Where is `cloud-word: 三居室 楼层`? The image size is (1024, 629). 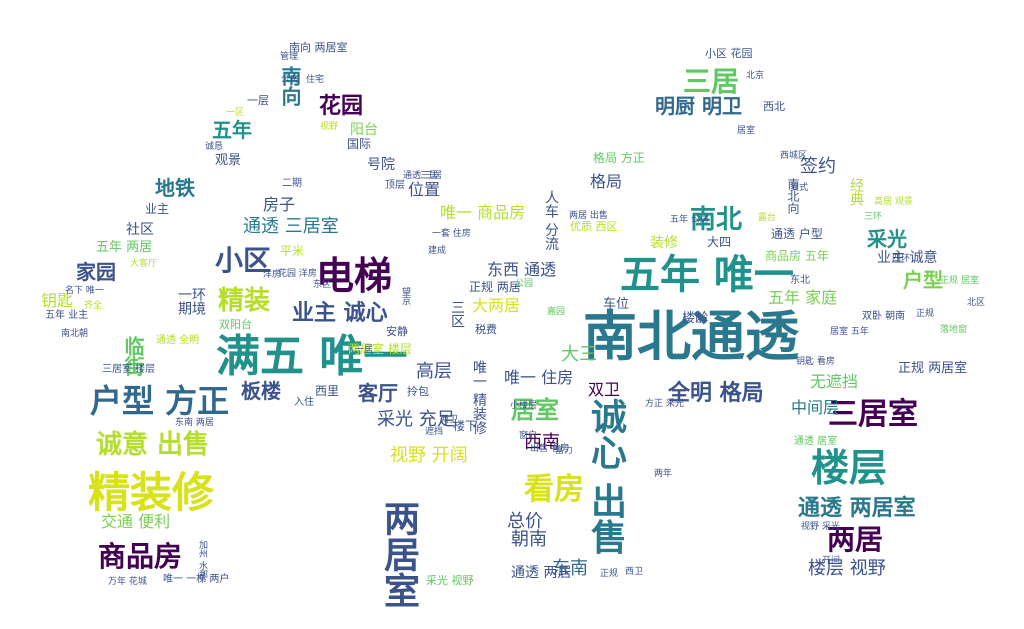
cloud-word: 三居室 楼层 is located at coordinates (129, 369).